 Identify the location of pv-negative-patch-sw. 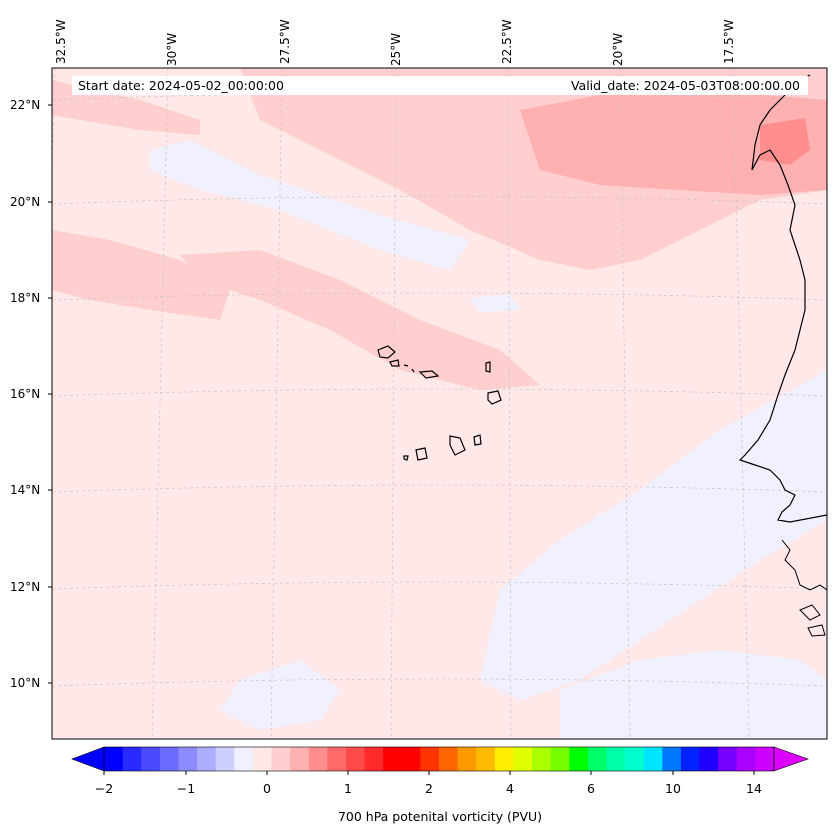
(280, 695).